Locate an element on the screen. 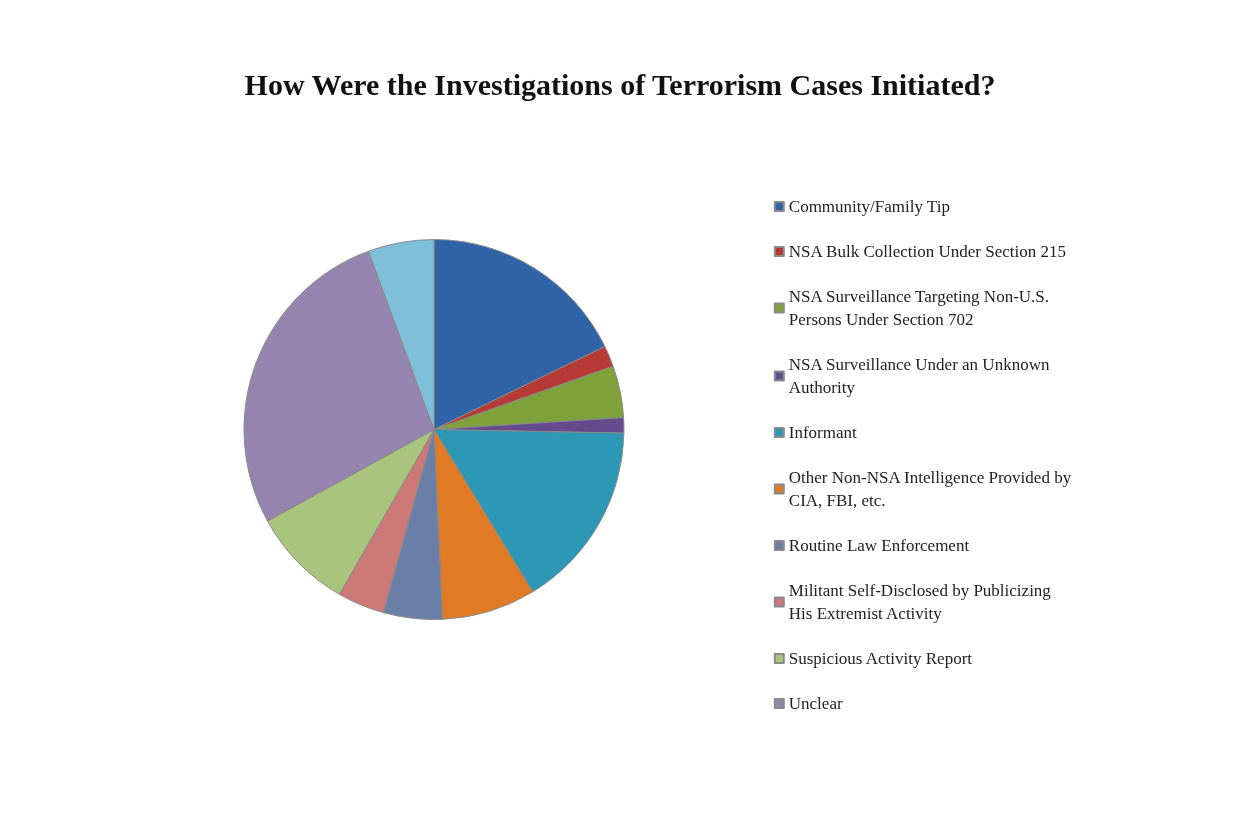 The height and width of the screenshot is (826, 1240). legend-label: Other Non-NSA Intelligence Provided by CIA, FBI, etc. is located at coordinates (932, 488).